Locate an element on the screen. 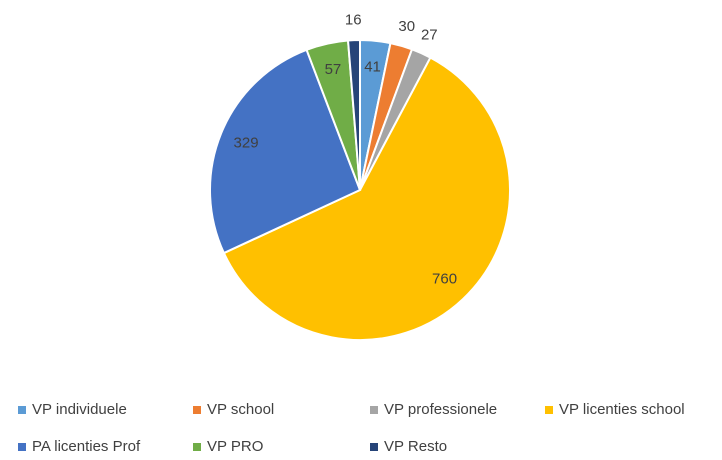 The width and height of the screenshot is (722, 460). data-label: 27 is located at coordinates (429, 34).